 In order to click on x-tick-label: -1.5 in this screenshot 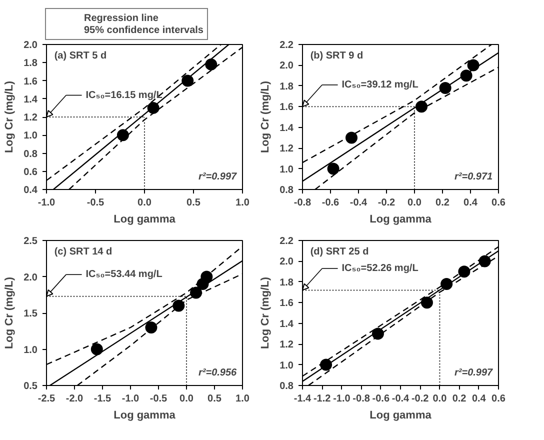, I will do `click(103, 399)`.